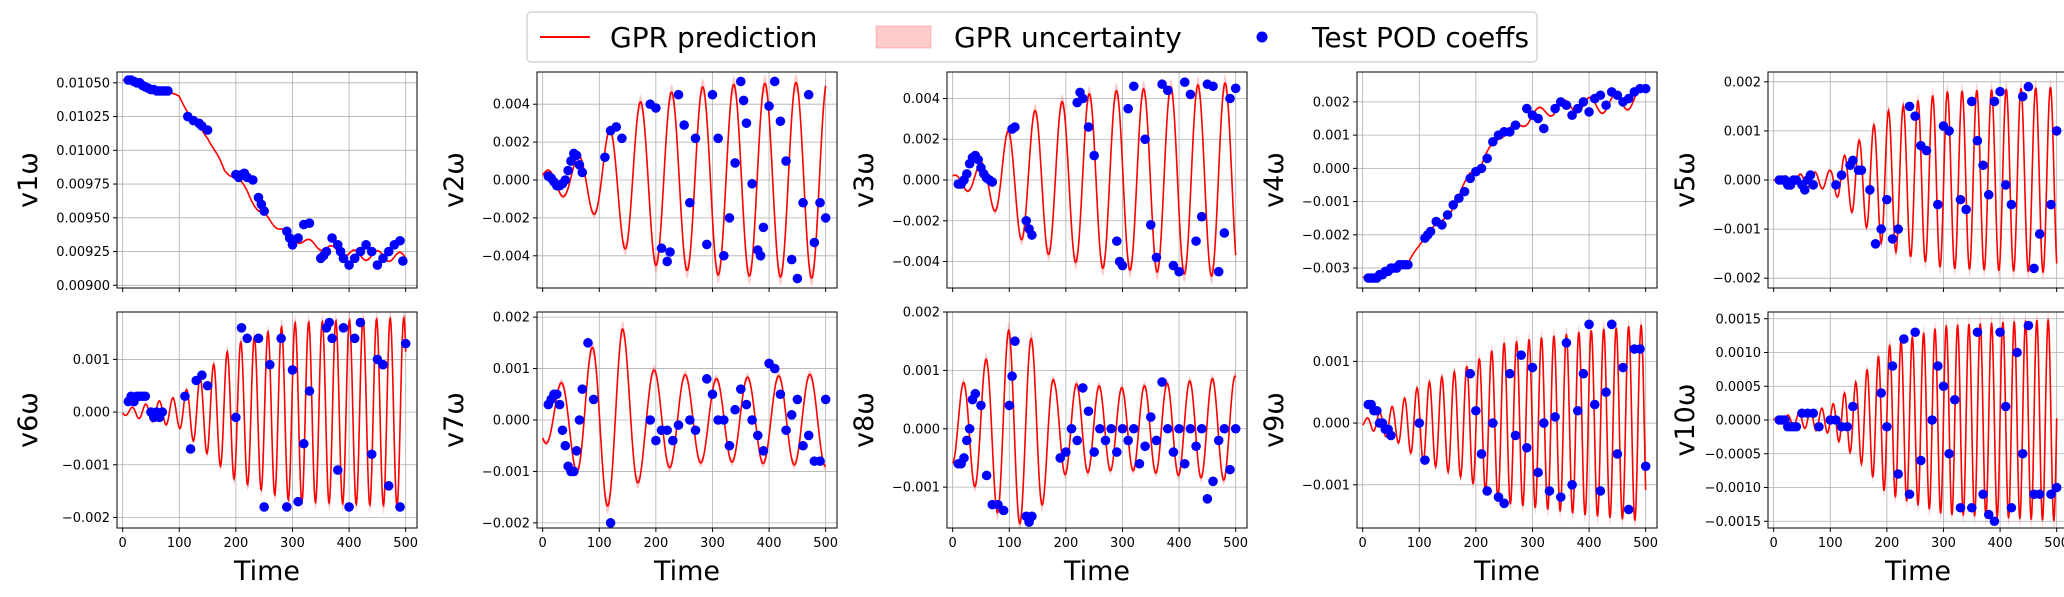 The width and height of the screenshot is (2064, 597). What do you see at coordinates (1739, 421) in the screenshot?
I see `y-tick-label: 0.0000` at bounding box center [1739, 421].